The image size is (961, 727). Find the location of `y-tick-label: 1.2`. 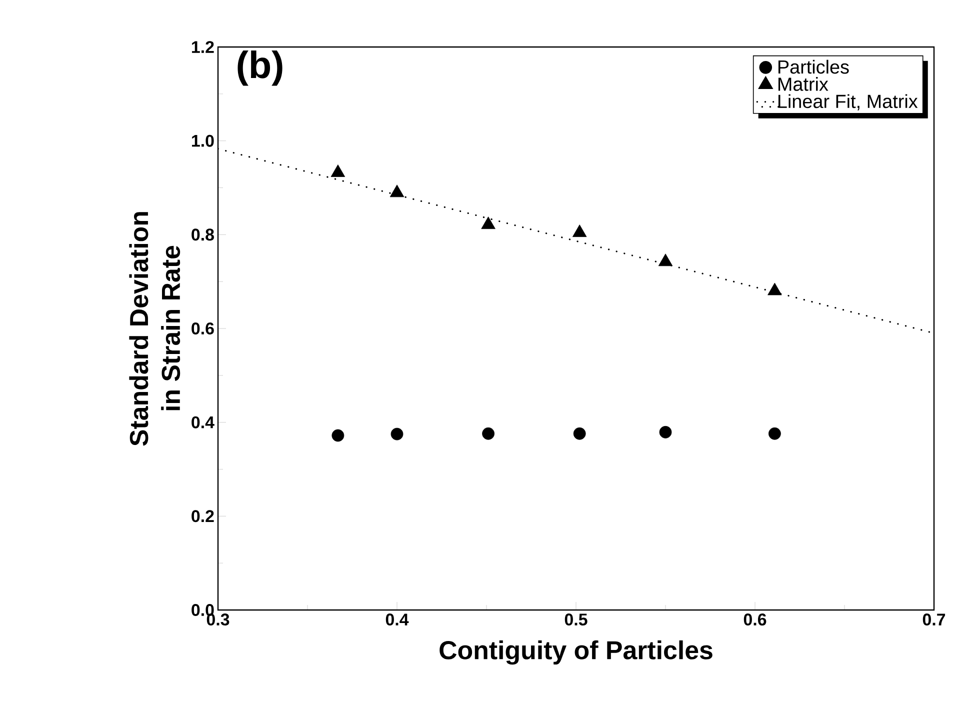

y-tick-label: 1.2 is located at coordinates (203, 47).